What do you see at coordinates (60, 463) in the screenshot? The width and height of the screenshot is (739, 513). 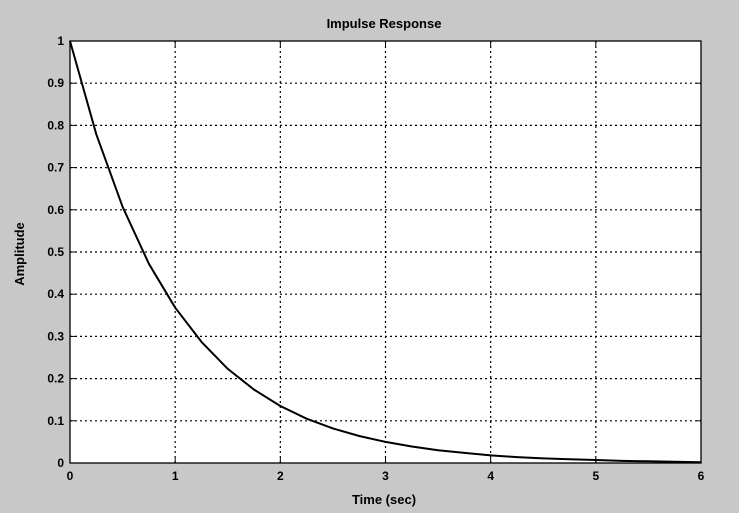 I see `y-tick-label: 0` at bounding box center [60, 463].